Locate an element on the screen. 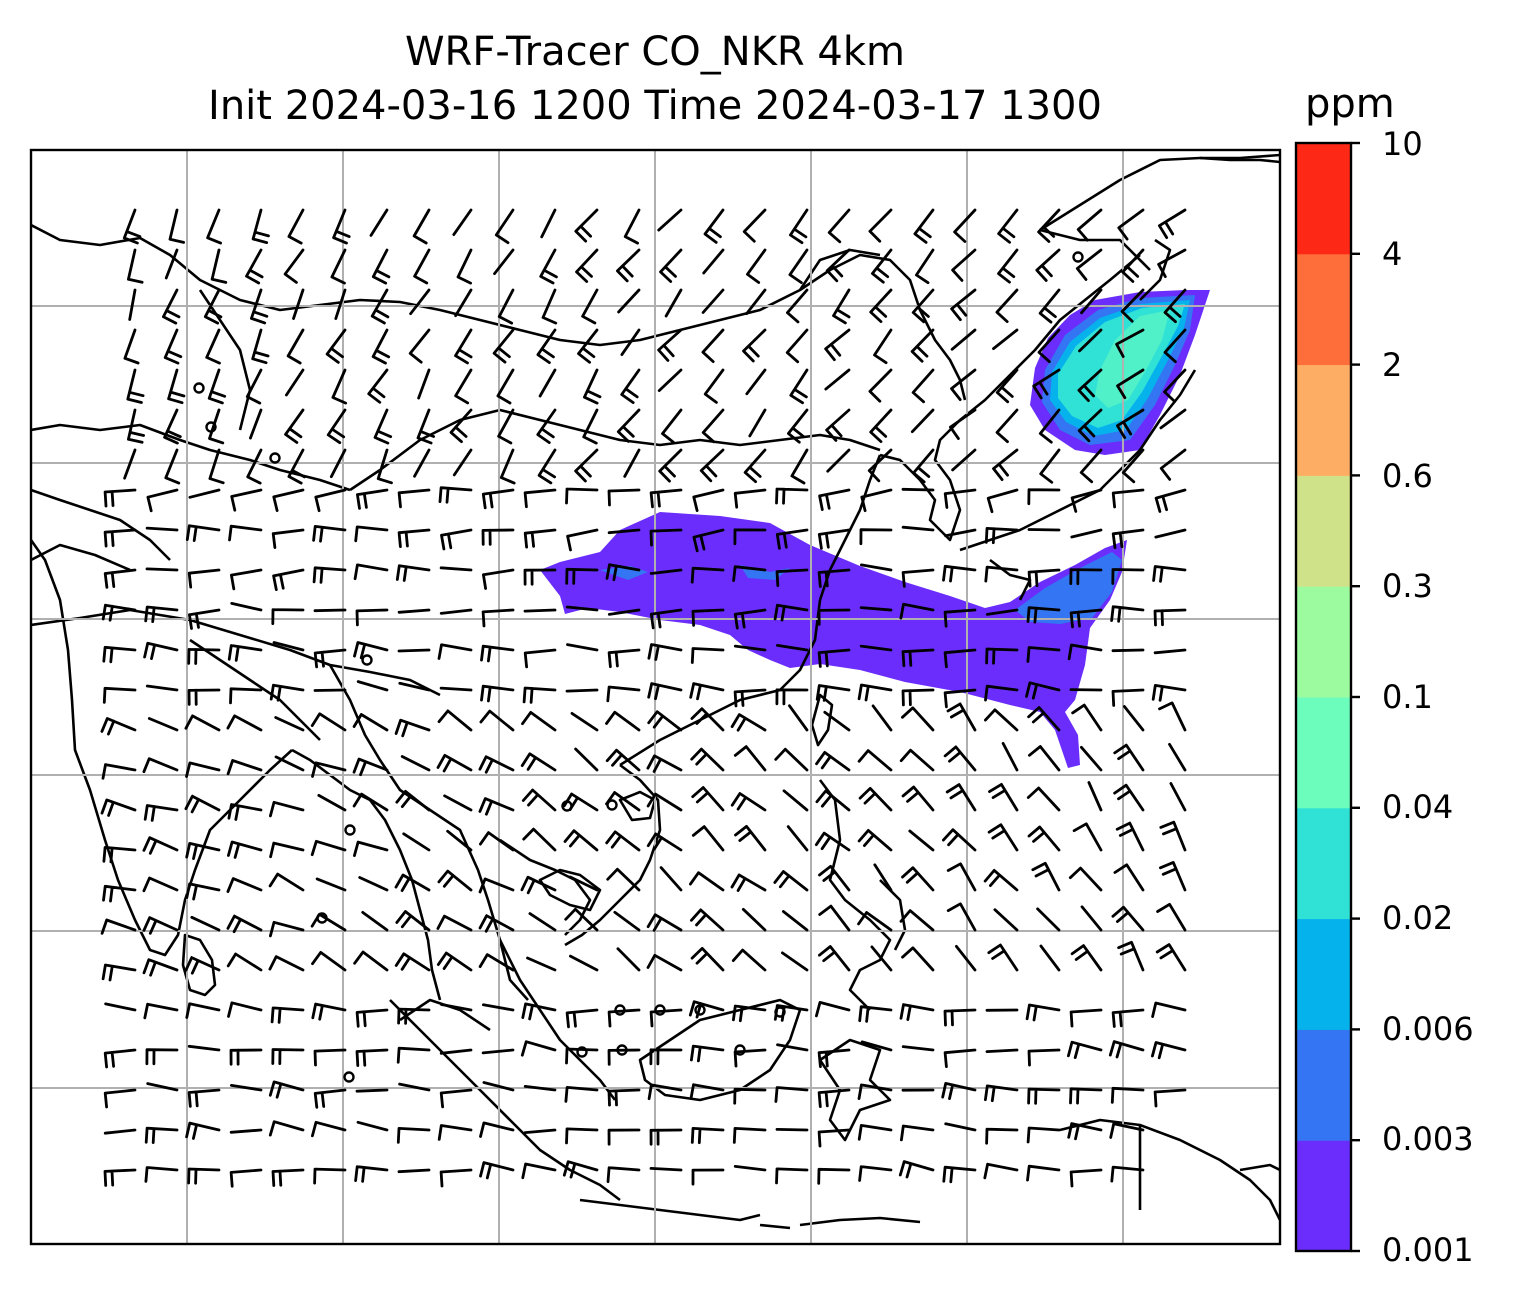  colorbar-tick-label: 0.6 is located at coordinates (1407, 476).